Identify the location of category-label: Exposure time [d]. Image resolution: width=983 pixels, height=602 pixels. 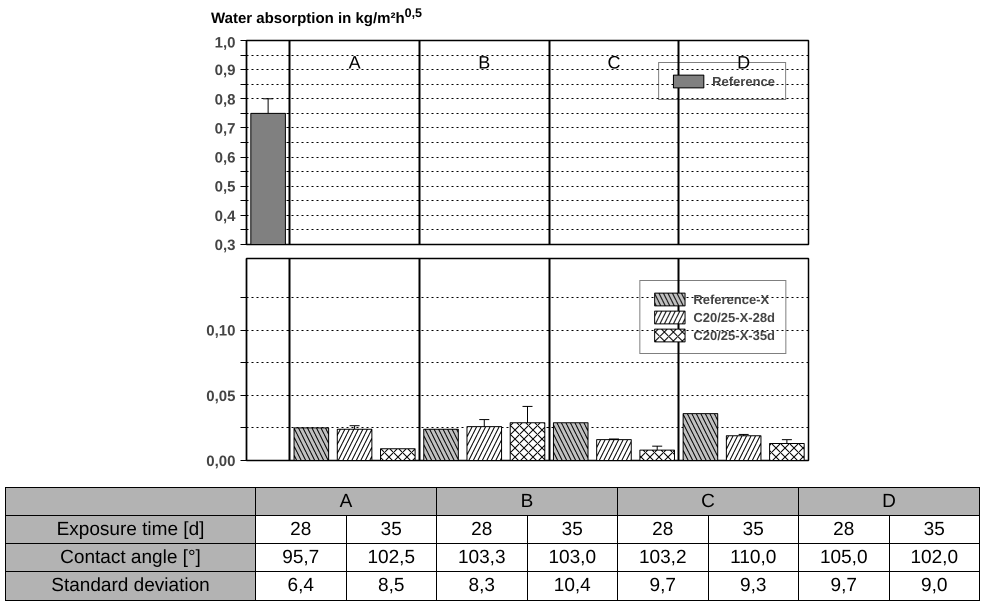
(130, 529).